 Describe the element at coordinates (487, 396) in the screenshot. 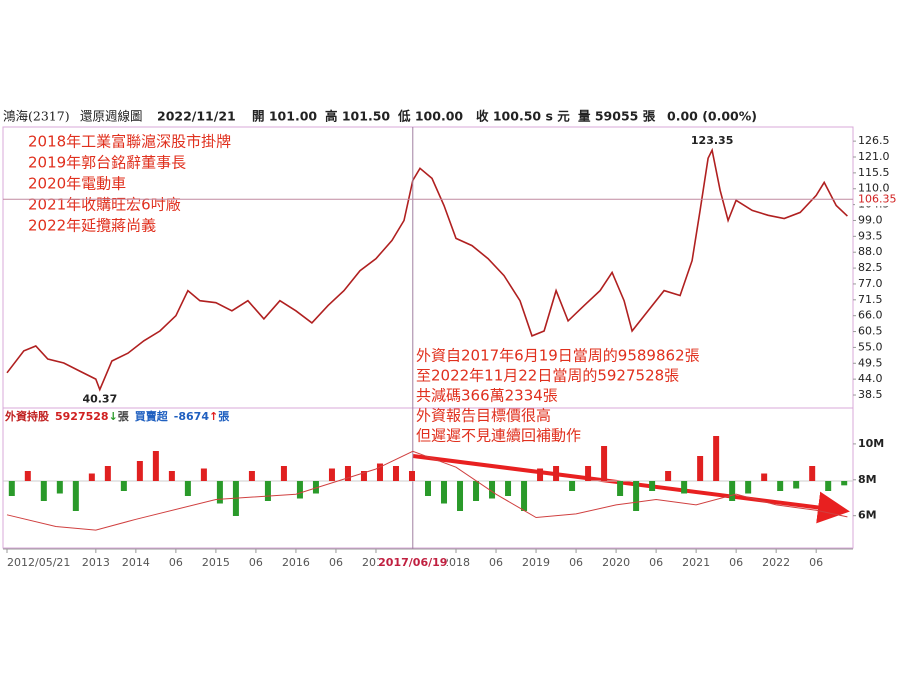

I see `note: 共減碼366萬2334張` at that location.